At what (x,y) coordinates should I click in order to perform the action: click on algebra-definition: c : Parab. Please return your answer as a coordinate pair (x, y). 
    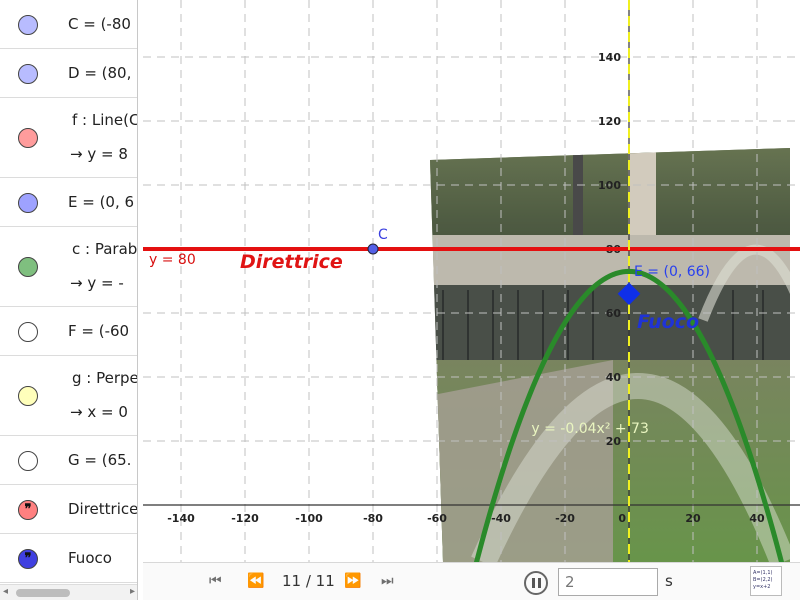
    Looking at the image, I should click on (105, 249).